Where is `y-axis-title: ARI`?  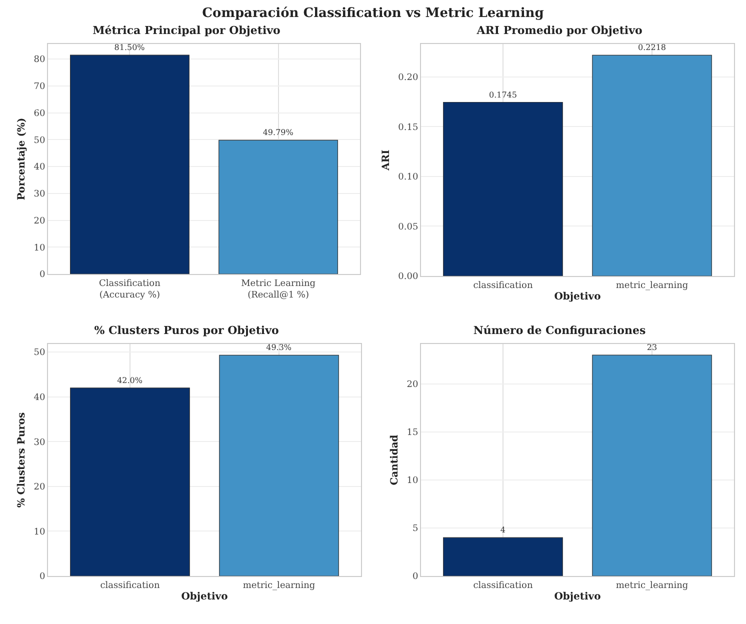
y-axis-title: ARI is located at coordinates (386, 160).